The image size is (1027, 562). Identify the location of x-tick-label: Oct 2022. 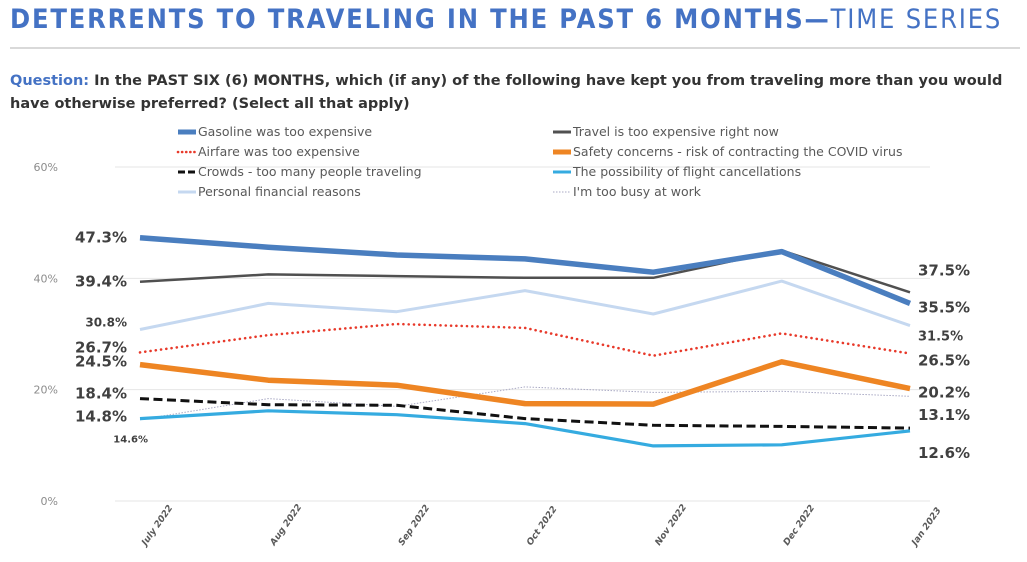
(542, 526).